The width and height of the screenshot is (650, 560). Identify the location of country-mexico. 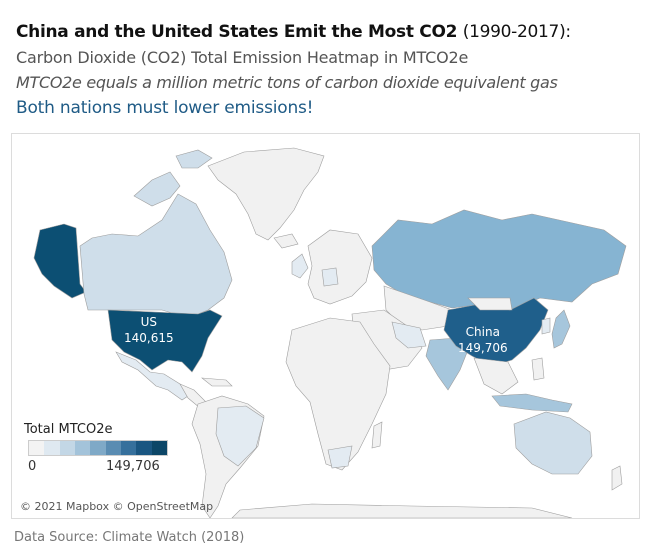
(152, 376).